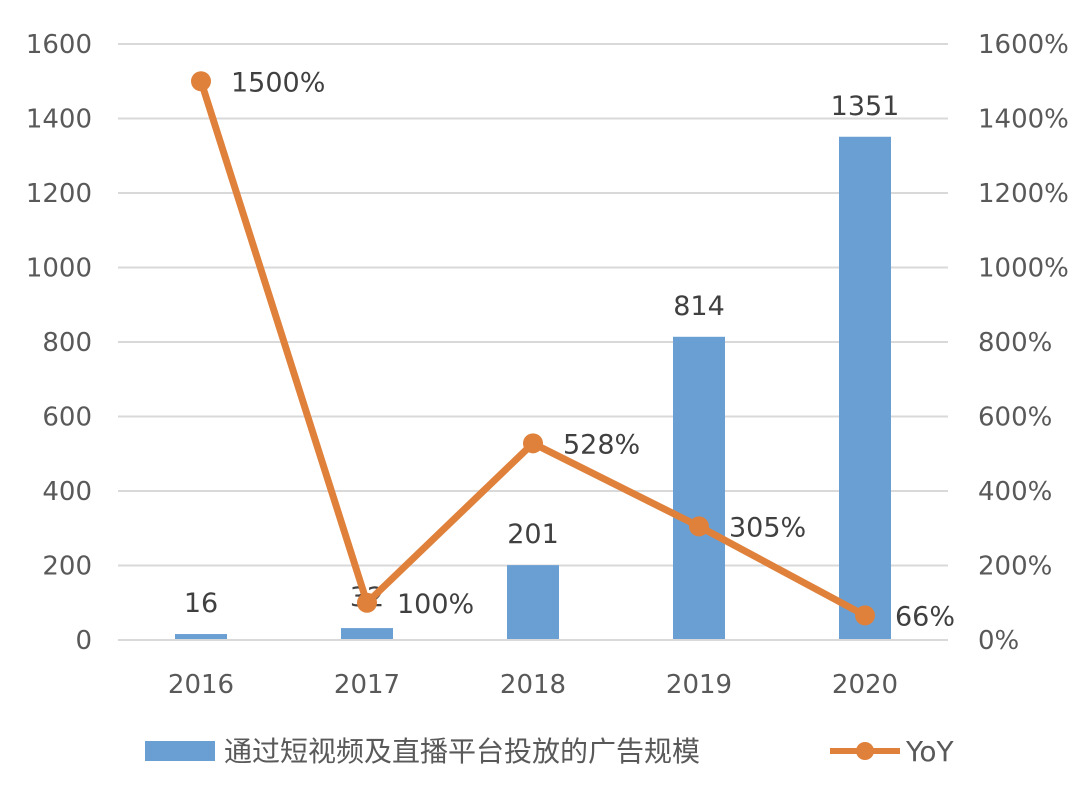 The width and height of the screenshot is (1080, 797). Describe the element at coordinates (83, 641) in the screenshot. I see `left-y-tick-label: 0` at that location.